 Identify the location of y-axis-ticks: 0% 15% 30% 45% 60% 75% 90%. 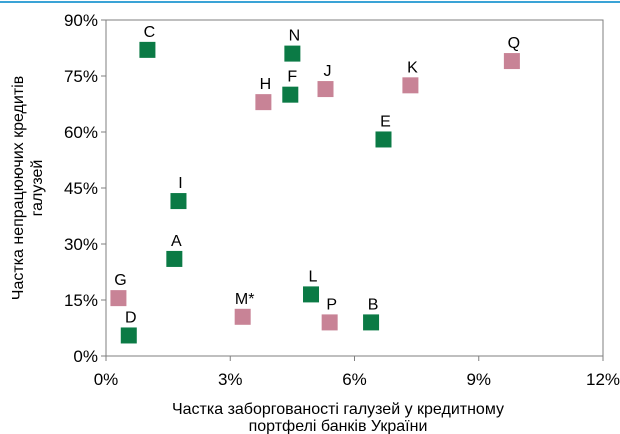
(85, 188).